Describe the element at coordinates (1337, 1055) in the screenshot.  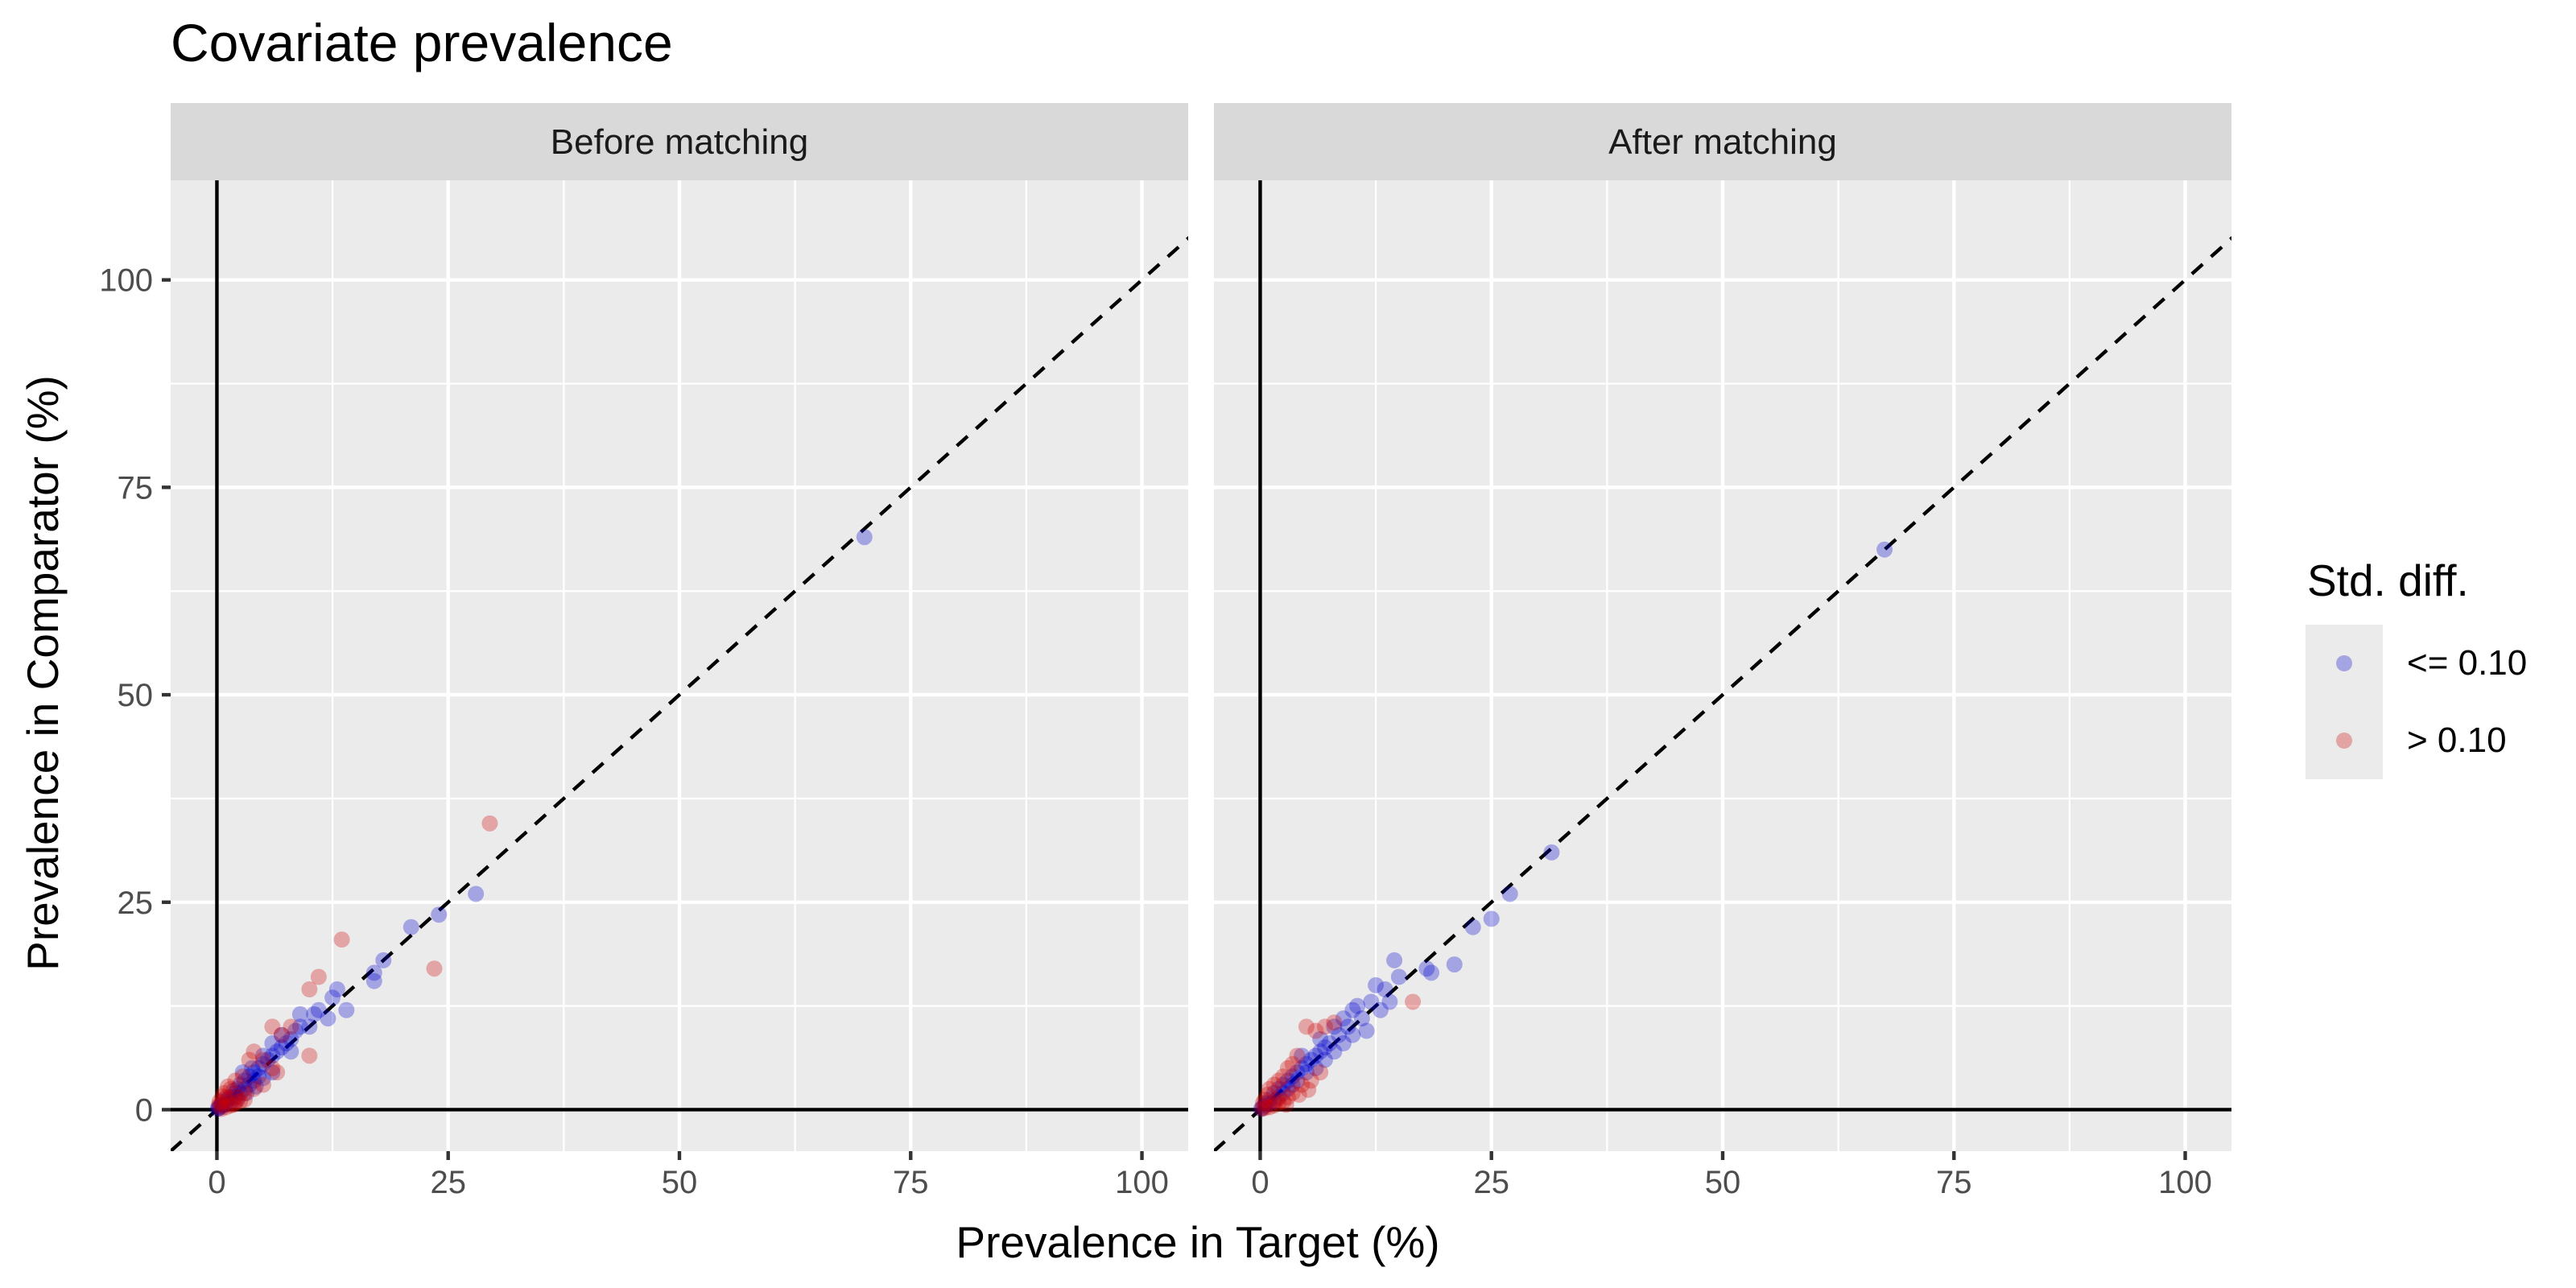
I see `series-high-std-diff` at that location.